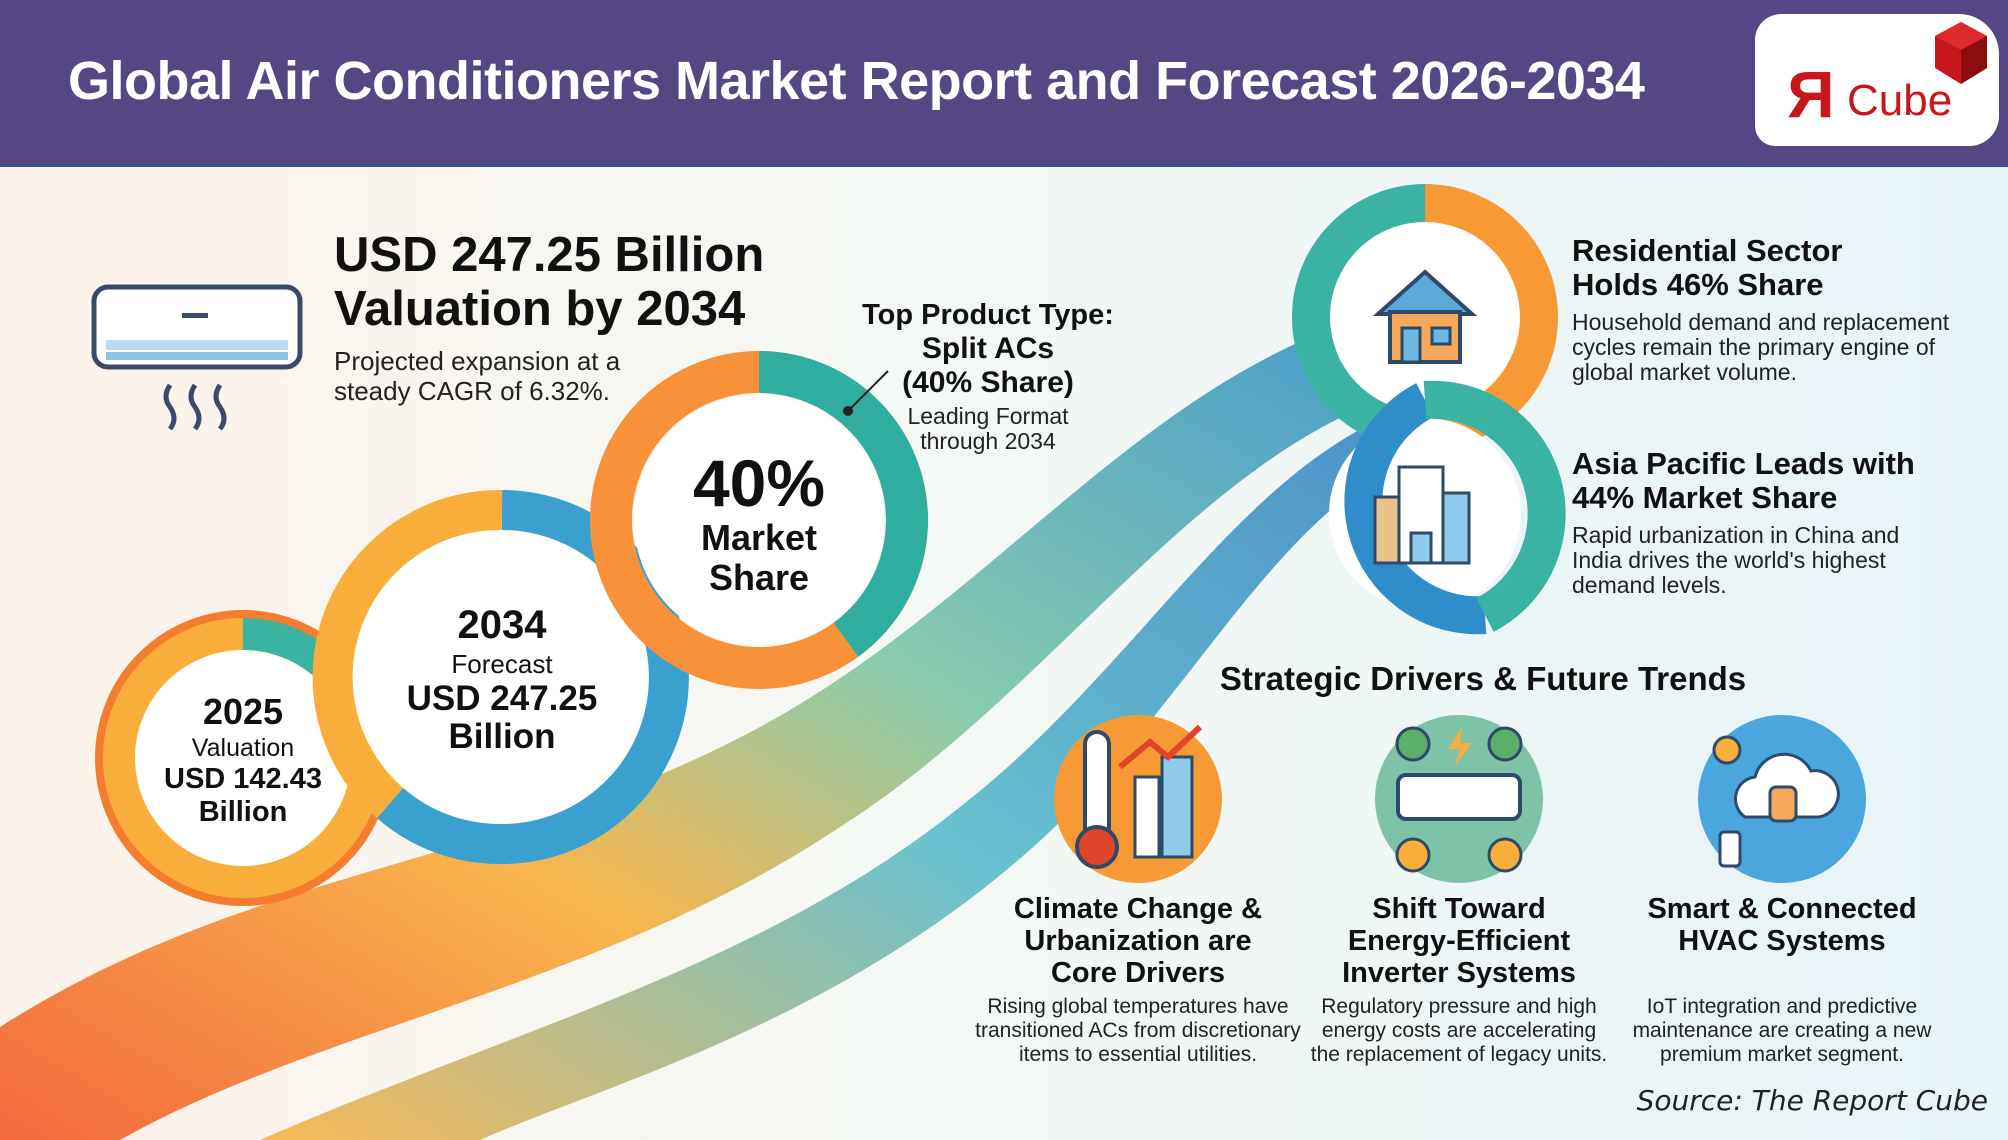  Describe the element at coordinates (502, 679) in the screenshot. I see `forecast-2034-label: 2034 Forecast USD 247.25 Billion` at that location.